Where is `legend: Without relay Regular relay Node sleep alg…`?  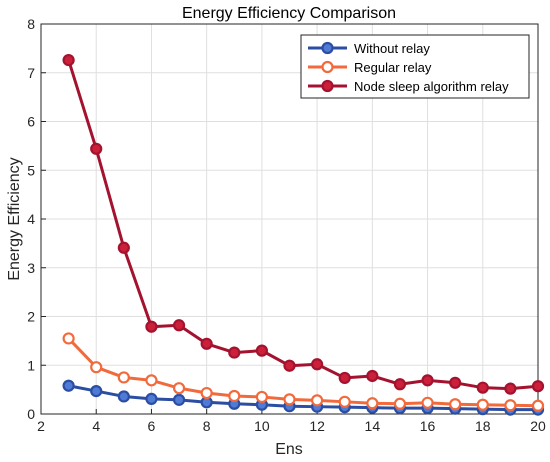
legend: Without relay Regular relay Node sleep alg… is located at coordinates (415, 66).